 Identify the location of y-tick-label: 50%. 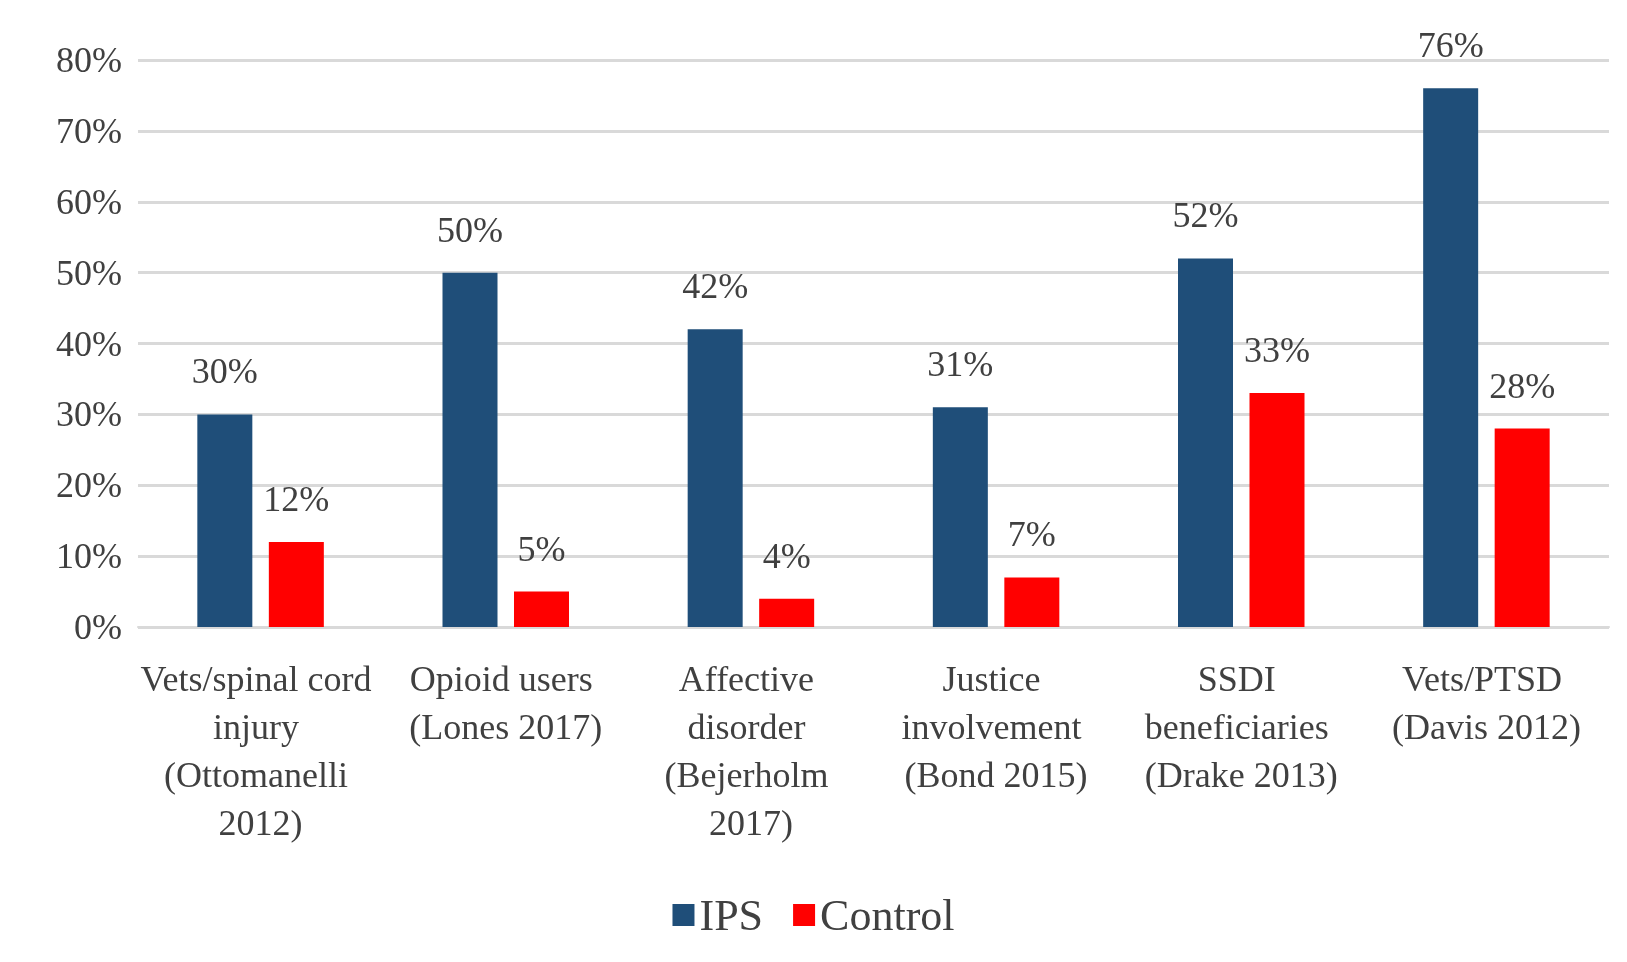
(89, 272).